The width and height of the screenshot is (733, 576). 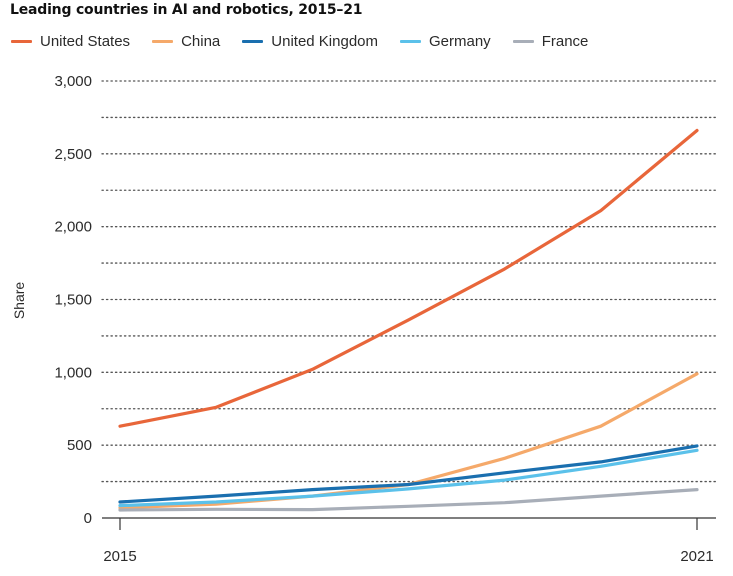 I want to click on y-tick-label: 0, so click(x=88, y=518).